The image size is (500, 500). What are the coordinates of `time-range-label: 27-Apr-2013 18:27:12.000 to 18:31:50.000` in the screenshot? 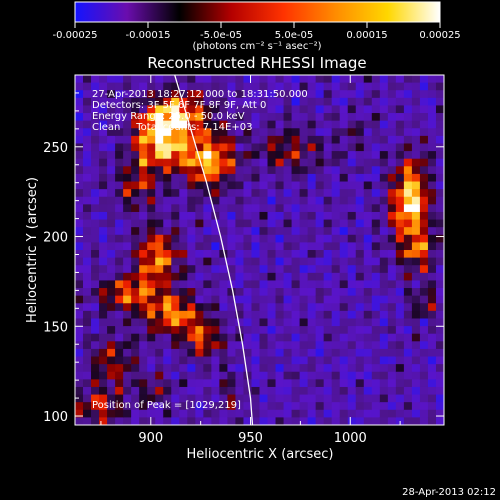 It's located at (200, 94).